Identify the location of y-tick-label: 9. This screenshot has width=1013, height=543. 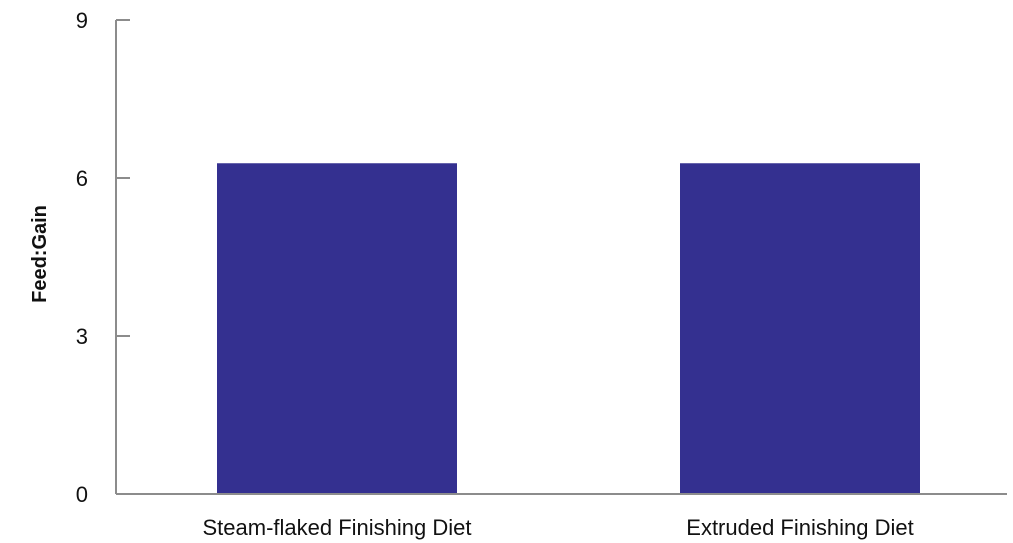
(82, 20).